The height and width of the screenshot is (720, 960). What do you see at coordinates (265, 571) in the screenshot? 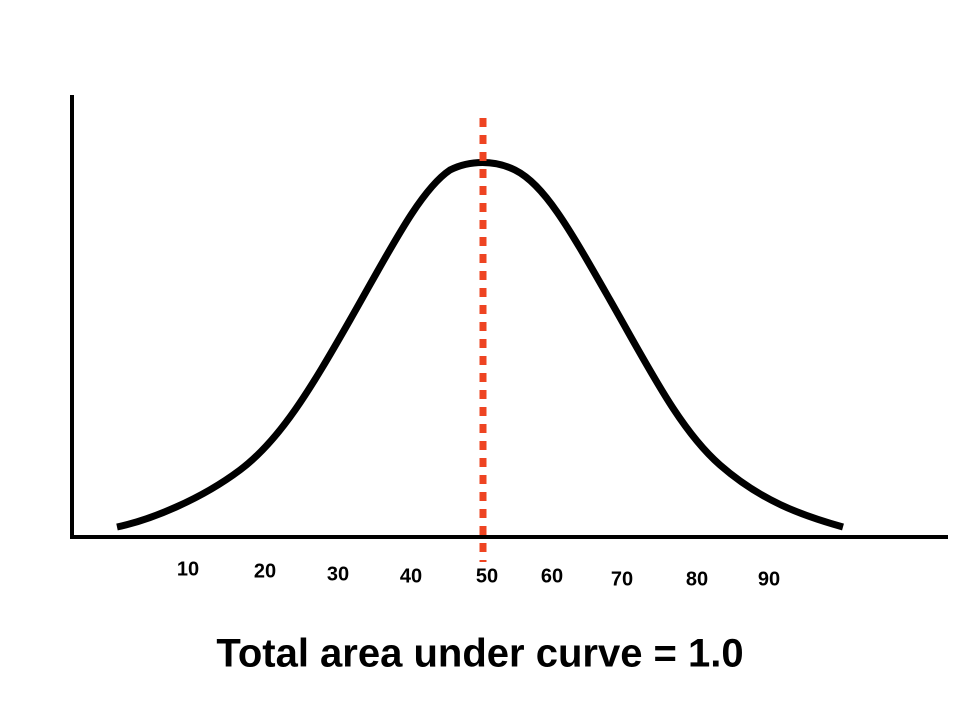
I see `axis-label: 20` at bounding box center [265, 571].